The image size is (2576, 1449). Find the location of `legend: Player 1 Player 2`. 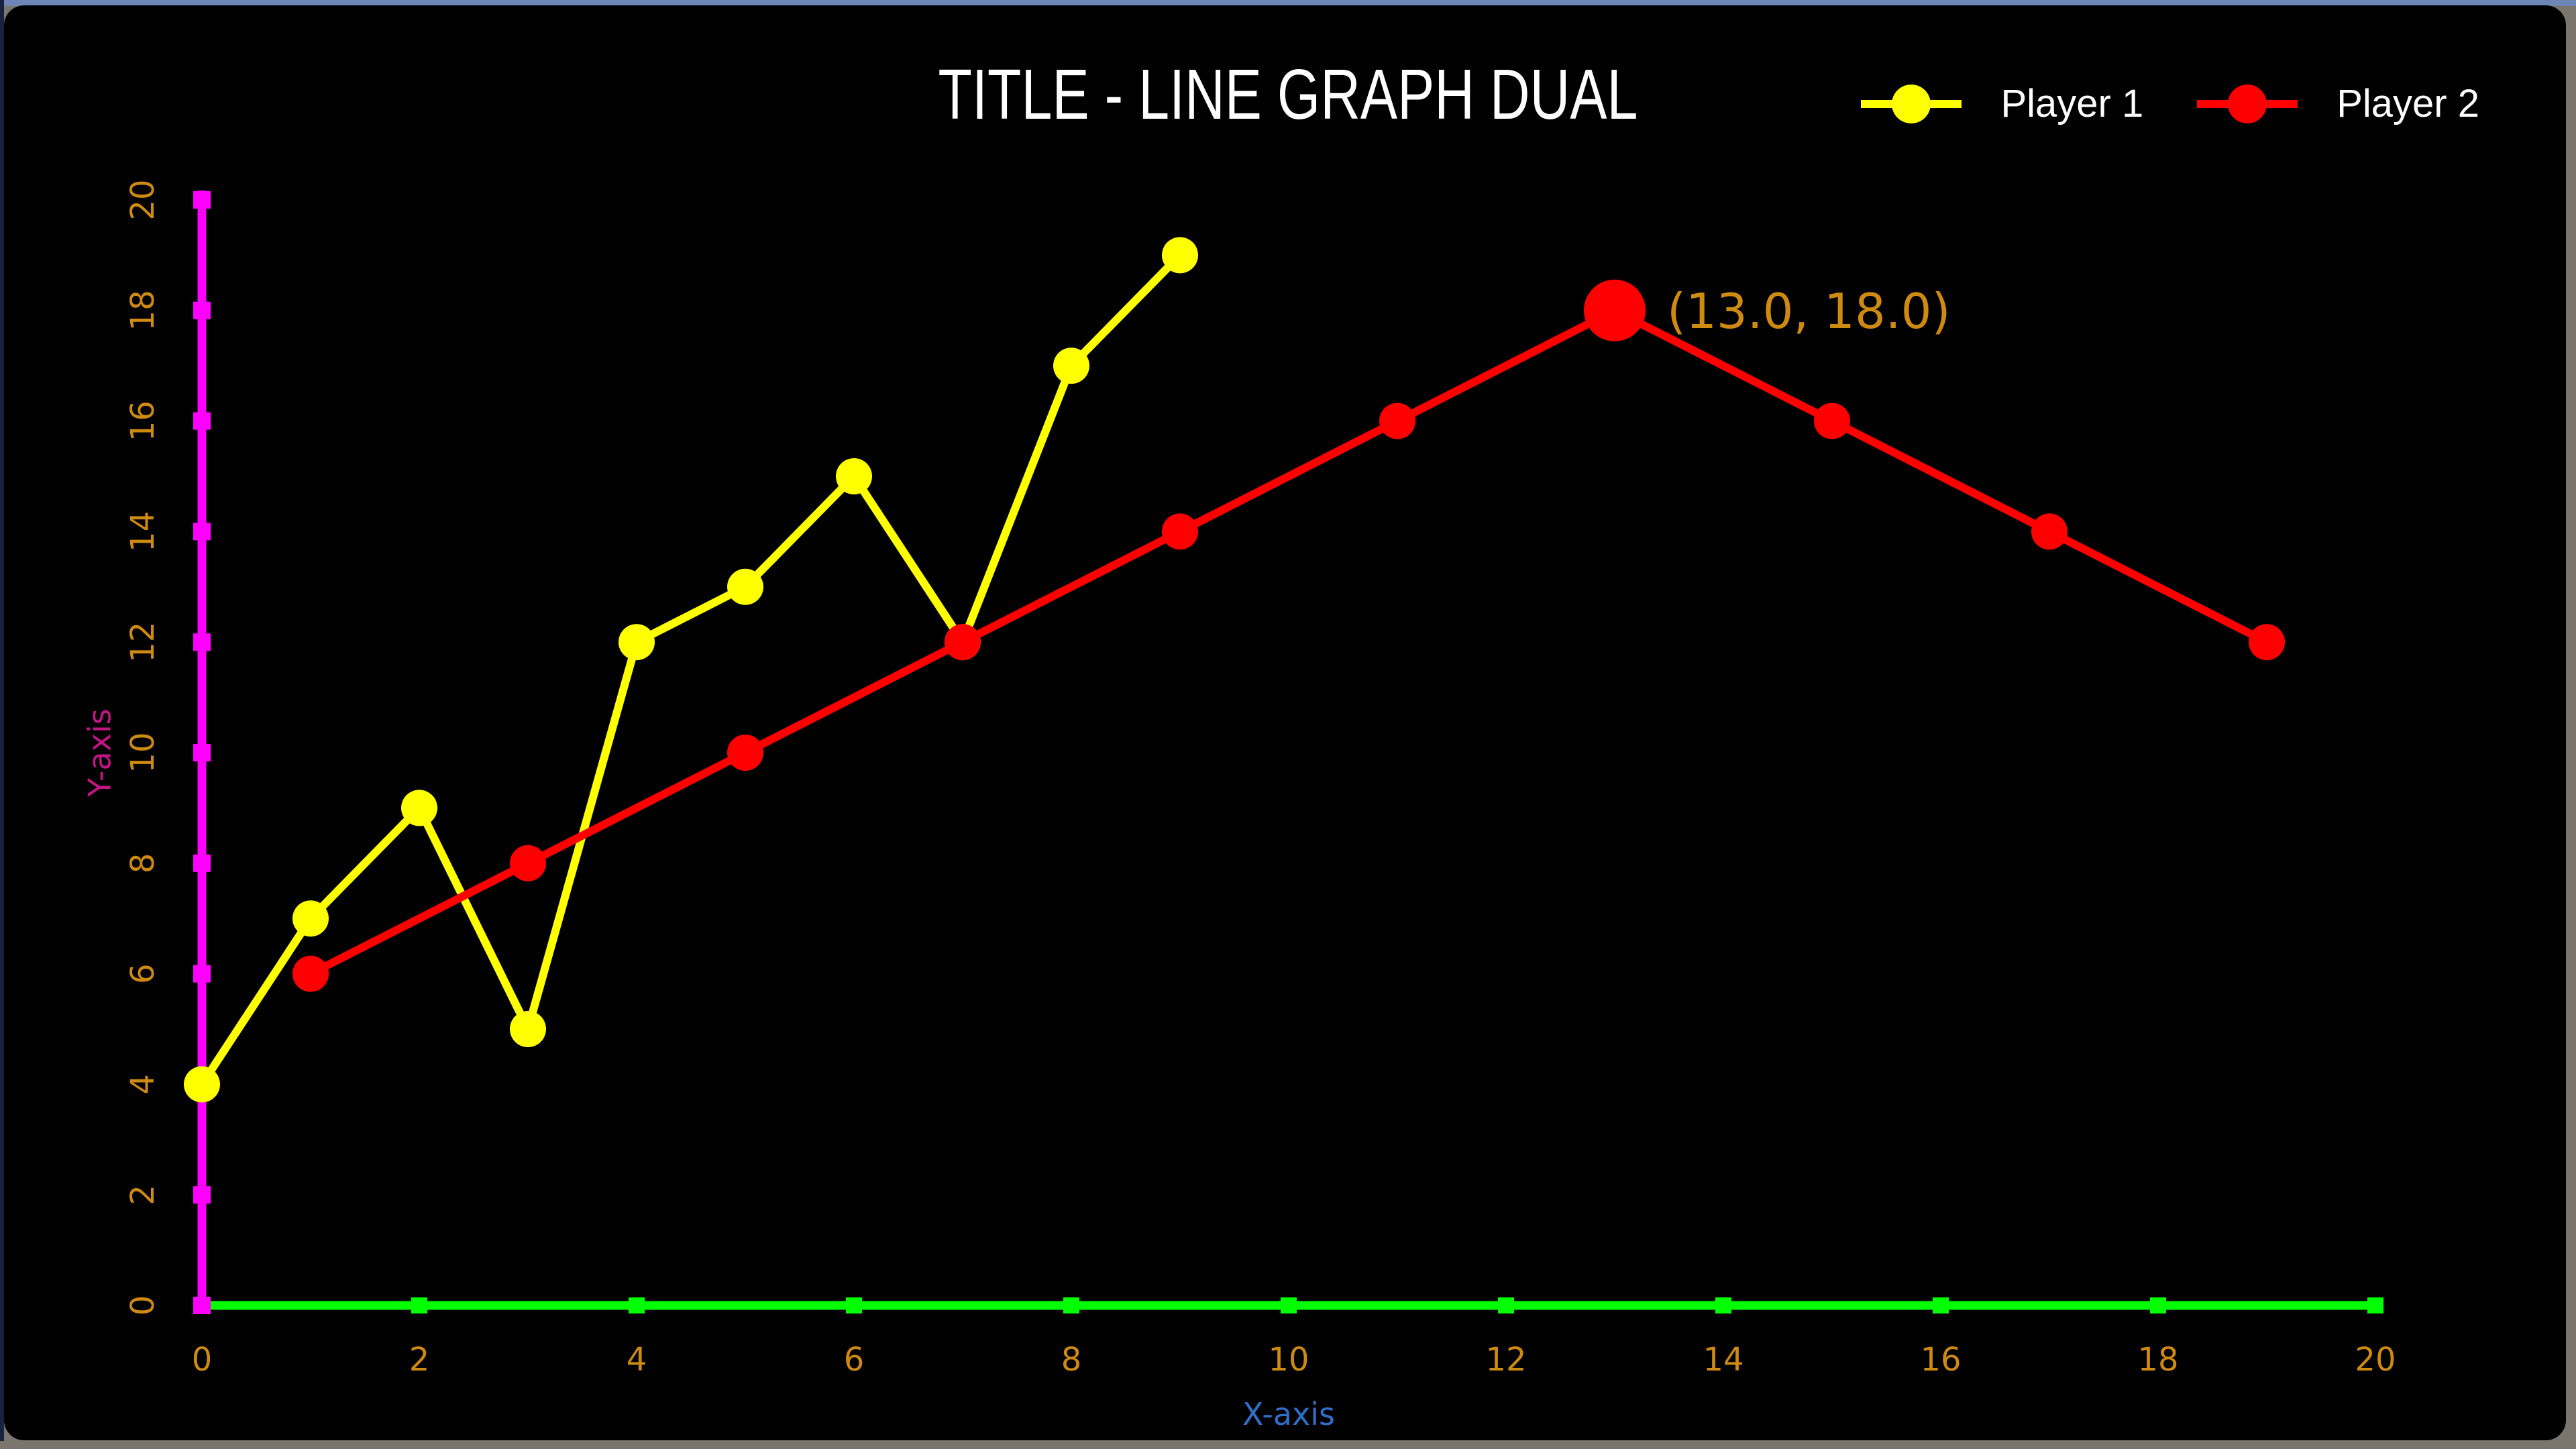

legend: Player 1 Player 2 is located at coordinates (2170, 104).